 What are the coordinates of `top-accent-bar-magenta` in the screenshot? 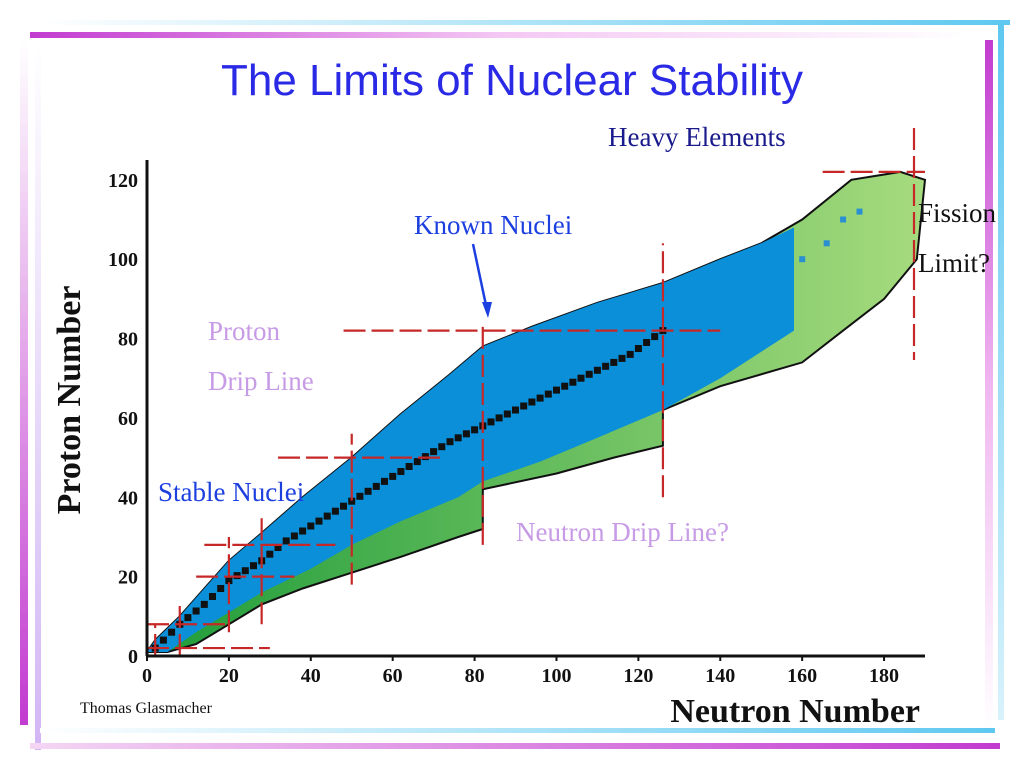 It's located at (500, 35).